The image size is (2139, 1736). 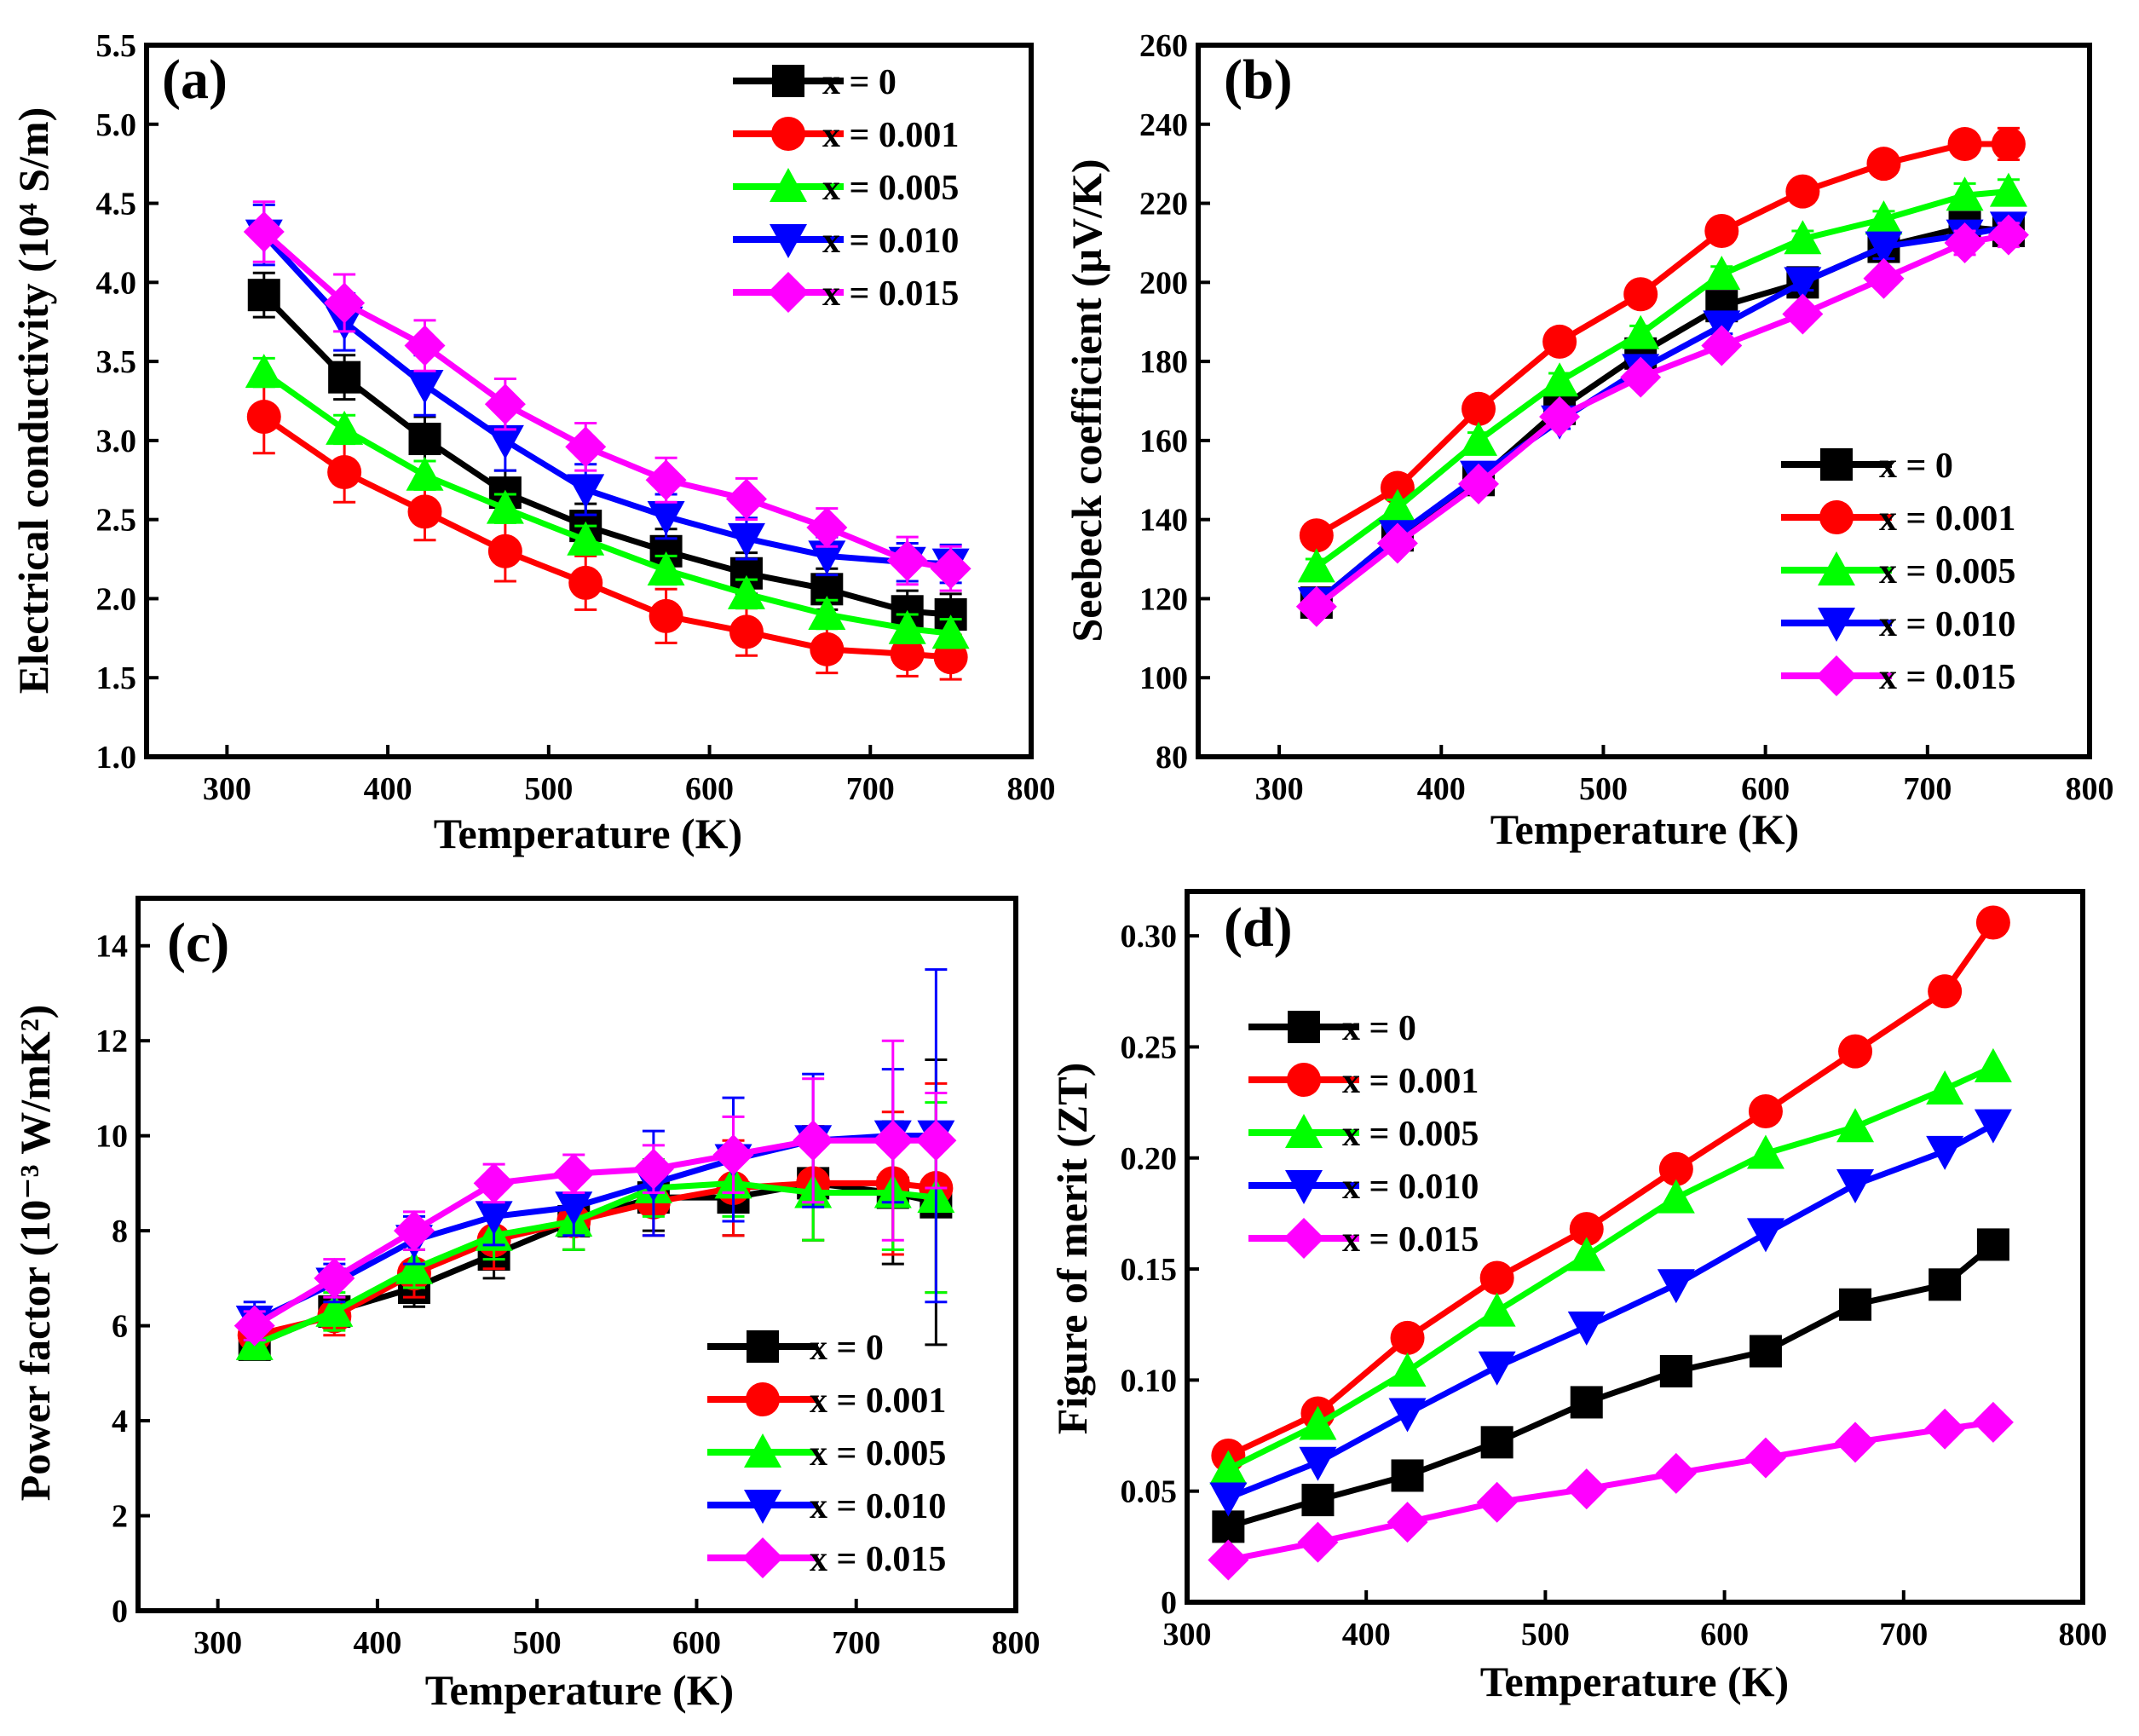 What do you see at coordinates (35, 1253) in the screenshot?
I see `y-axis-title: Power factor (10⁻³ W/mK²)` at bounding box center [35, 1253].